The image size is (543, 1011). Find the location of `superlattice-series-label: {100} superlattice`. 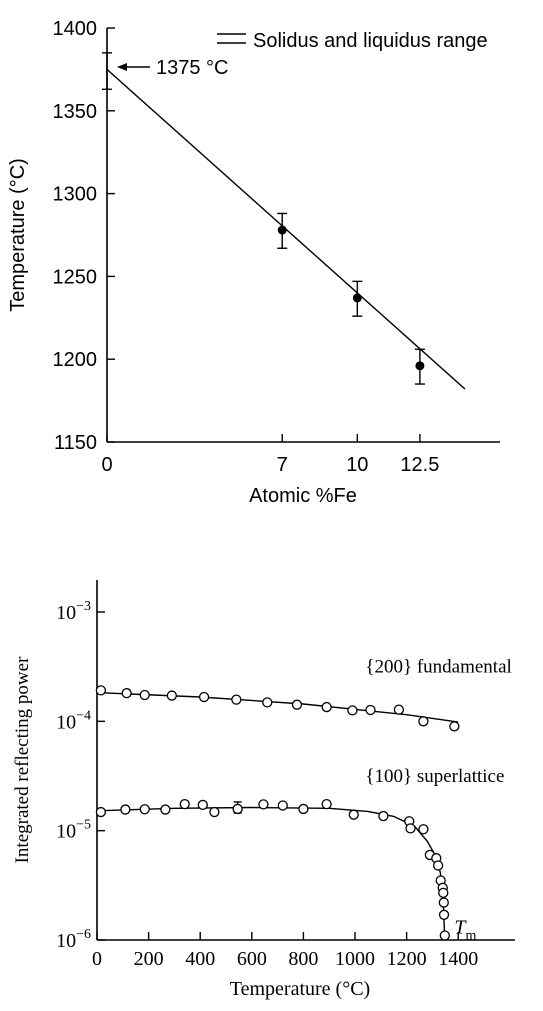

superlattice-series-label: {100} superlattice is located at coordinates (434, 776).